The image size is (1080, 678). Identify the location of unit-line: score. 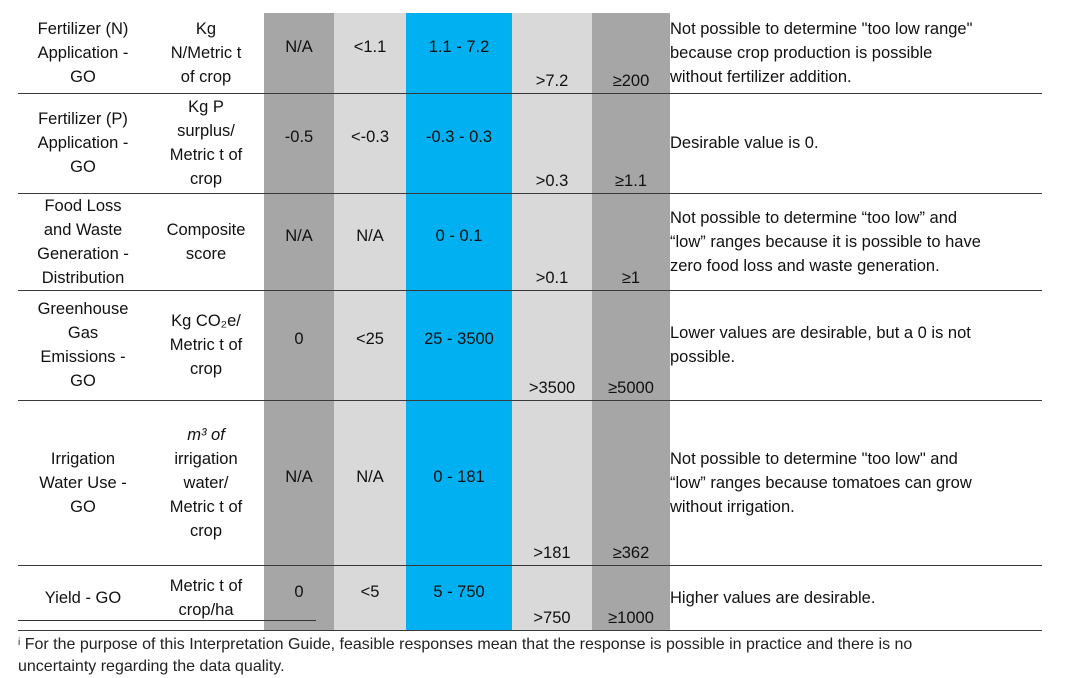
(206, 253).